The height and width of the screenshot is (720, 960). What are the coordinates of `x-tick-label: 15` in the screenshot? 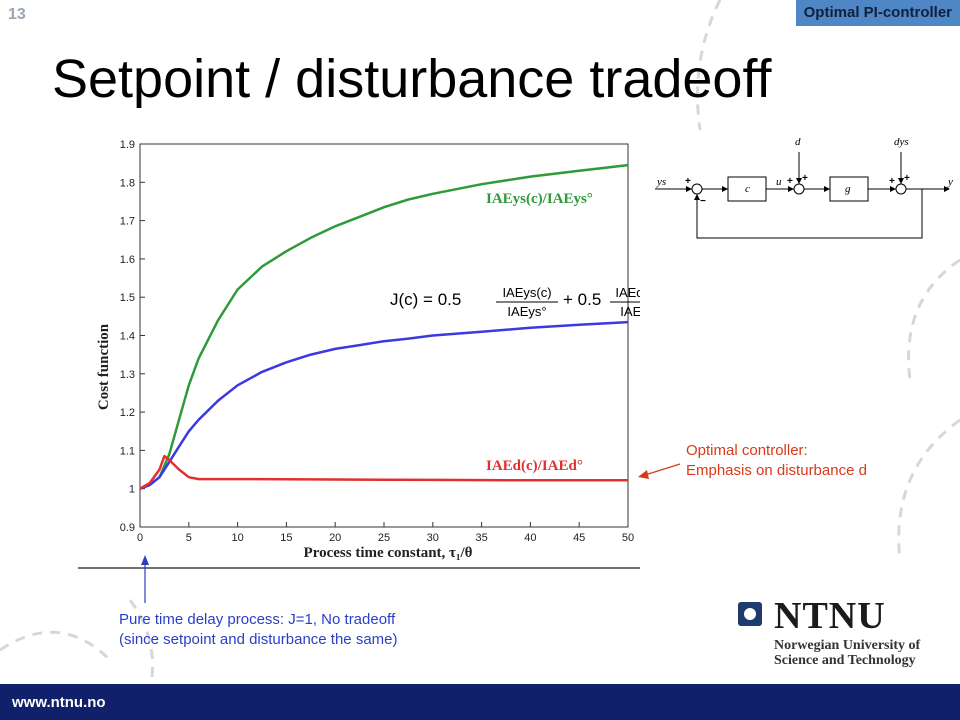 It's located at (286, 538).